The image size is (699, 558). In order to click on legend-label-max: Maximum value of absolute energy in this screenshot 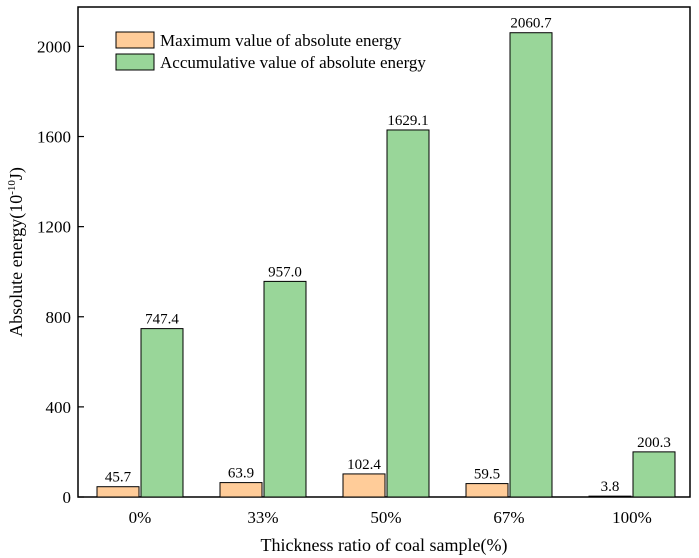, I will do `click(281, 40)`.